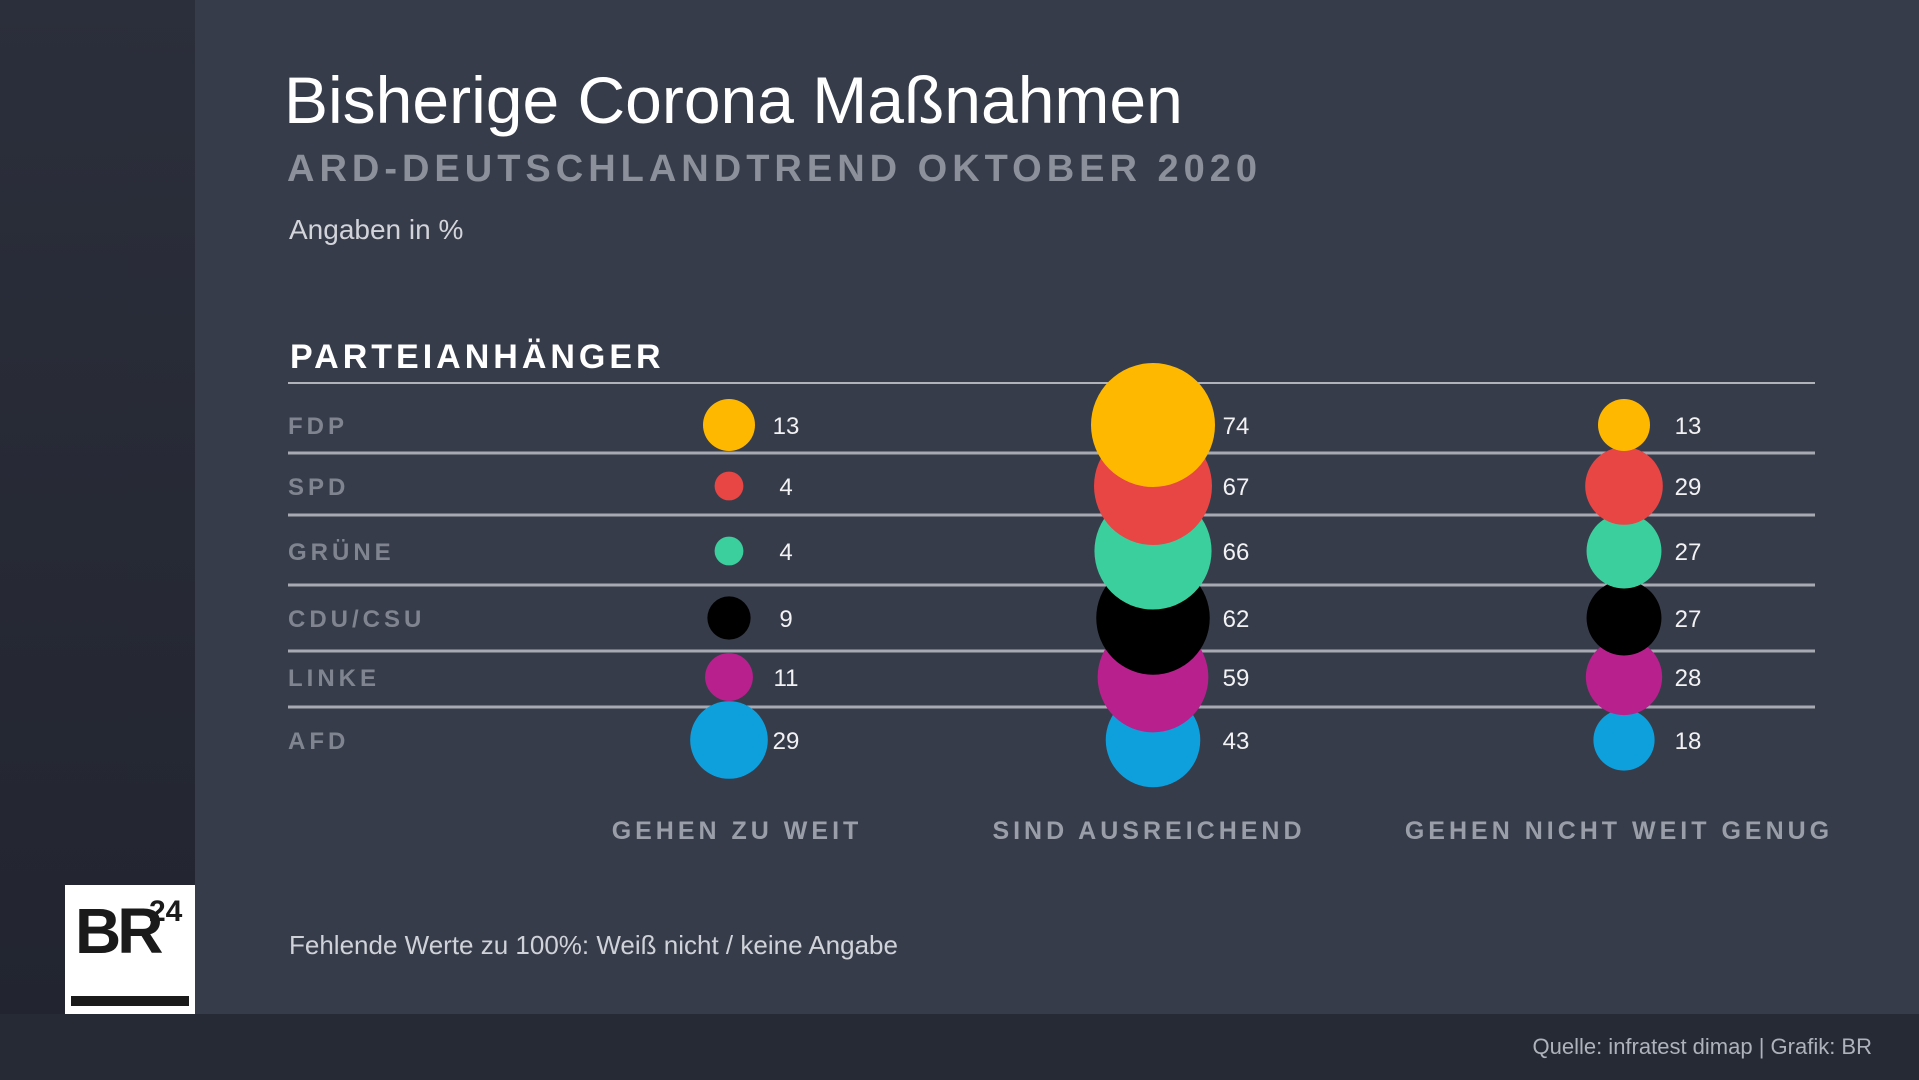 Image resolution: width=1919 pixels, height=1080 pixels. What do you see at coordinates (1624, 677) in the screenshot?
I see `bubble-linke-gehen-nicht-weit-genug` at bounding box center [1624, 677].